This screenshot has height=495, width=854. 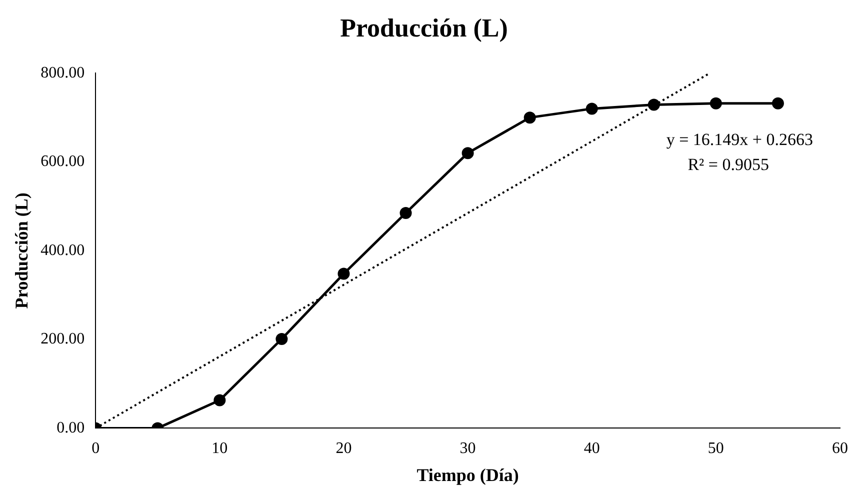 What do you see at coordinates (21, 250) in the screenshot?
I see `y-axis-title: Producción (L)` at bounding box center [21, 250].